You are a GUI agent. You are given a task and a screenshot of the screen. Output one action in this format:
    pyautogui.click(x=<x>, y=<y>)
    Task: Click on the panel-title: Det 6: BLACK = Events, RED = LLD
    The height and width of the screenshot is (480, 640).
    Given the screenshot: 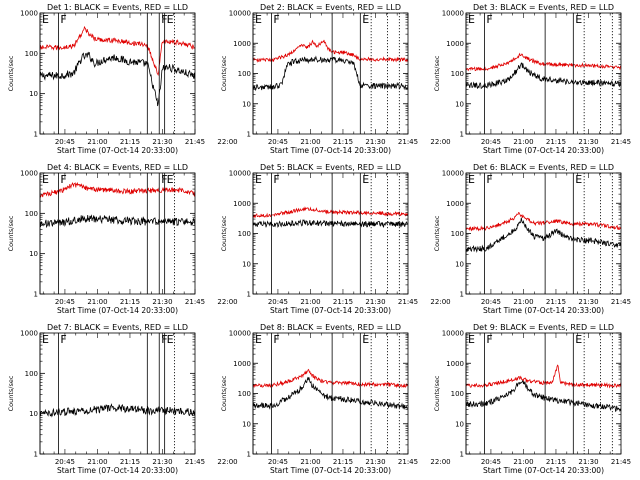 What is the action you would take?
    pyautogui.click(x=543, y=167)
    